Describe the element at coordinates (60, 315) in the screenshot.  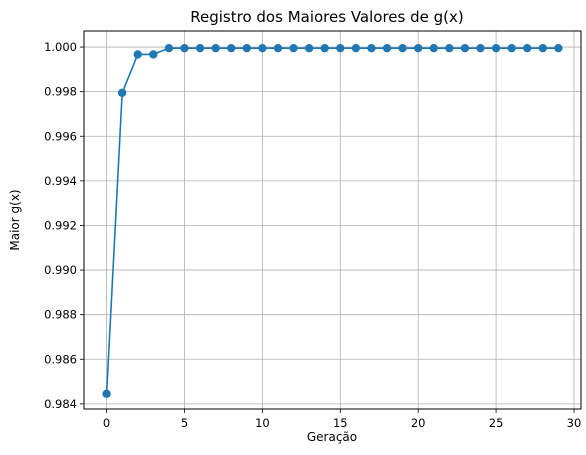
I see `y-tick-label: 0.988` at that location.